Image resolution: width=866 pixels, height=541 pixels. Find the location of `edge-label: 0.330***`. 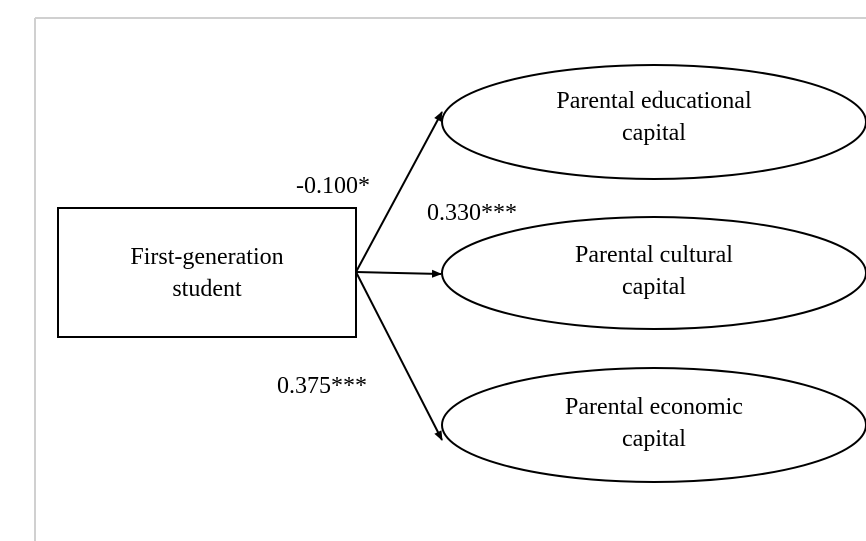

edge-label: 0.330*** is located at coordinates (472, 213).